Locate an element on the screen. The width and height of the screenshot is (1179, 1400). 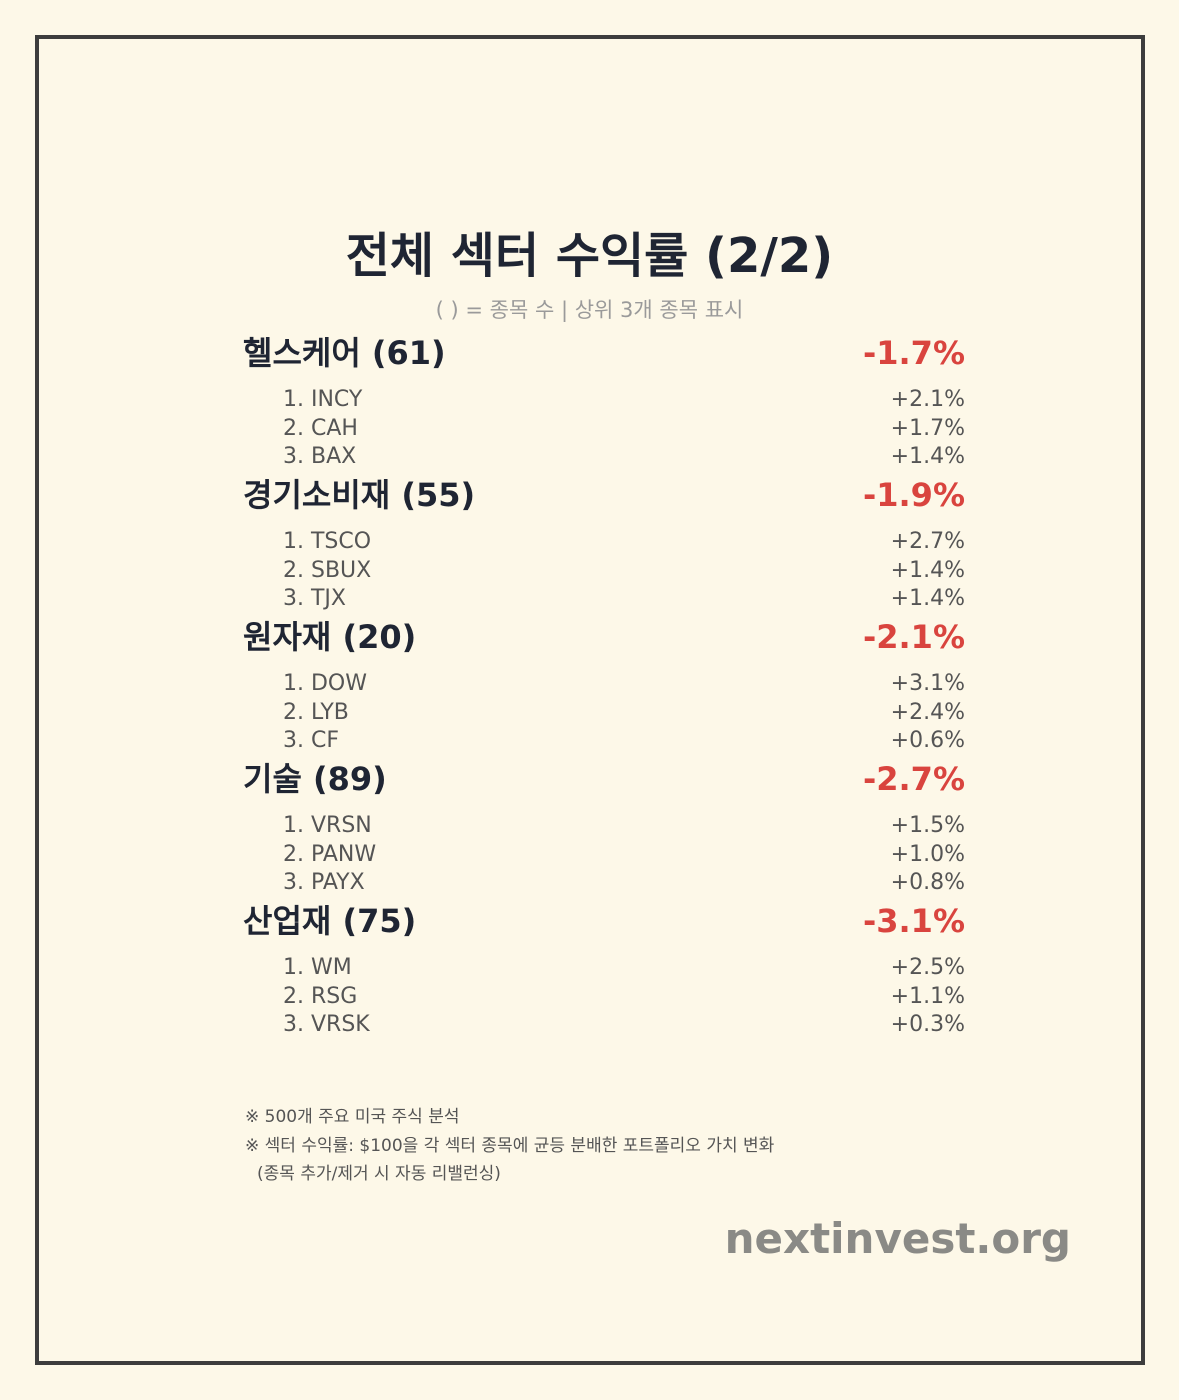
stock-return: +1.0% is located at coordinates (927, 854).